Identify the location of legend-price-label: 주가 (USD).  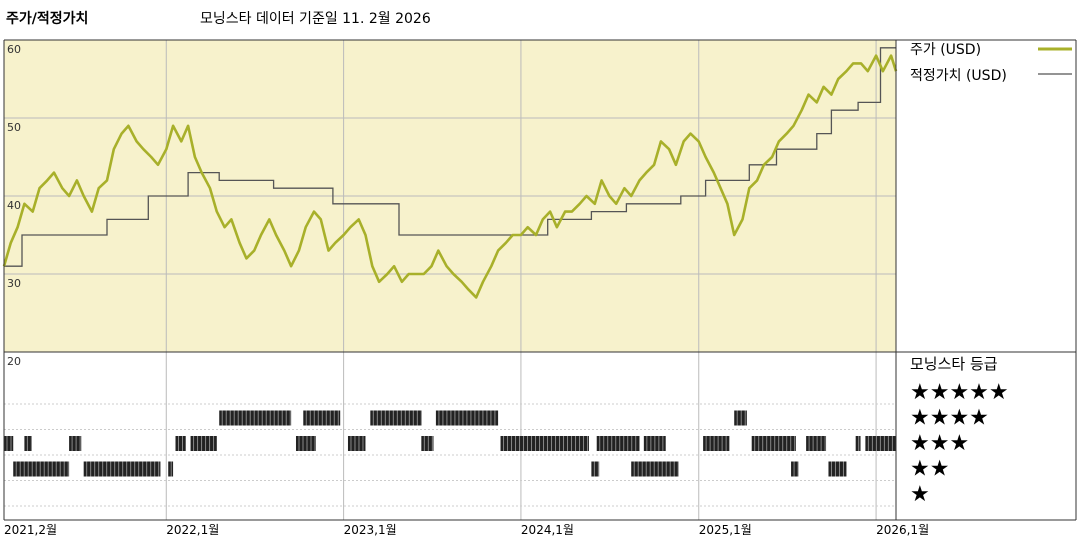
(945, 50).